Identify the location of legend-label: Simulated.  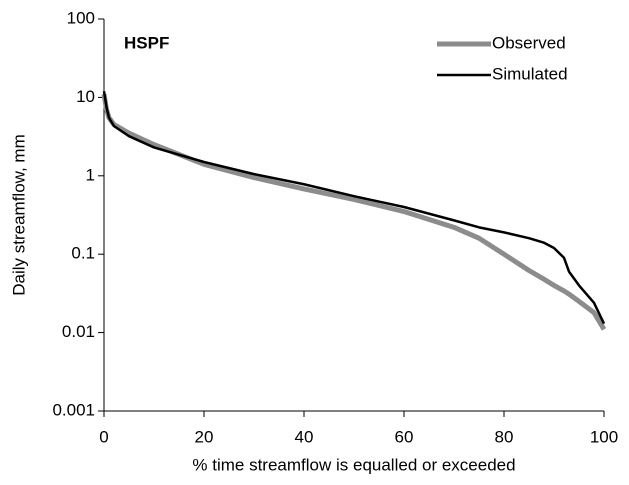
(530, 73).